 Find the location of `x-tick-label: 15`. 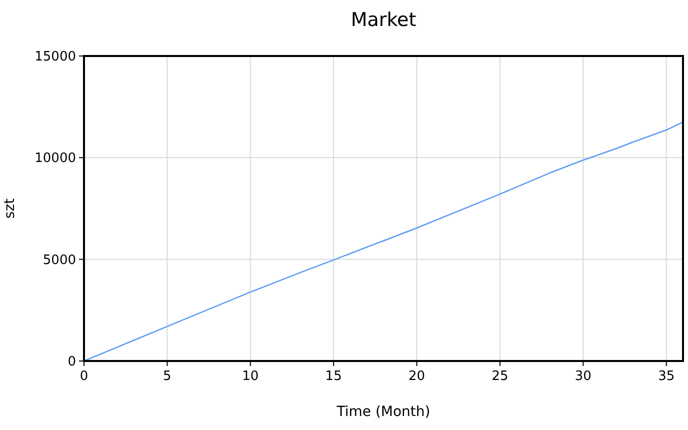

x-tick-label: 15 is located at coordinates (333, 376).